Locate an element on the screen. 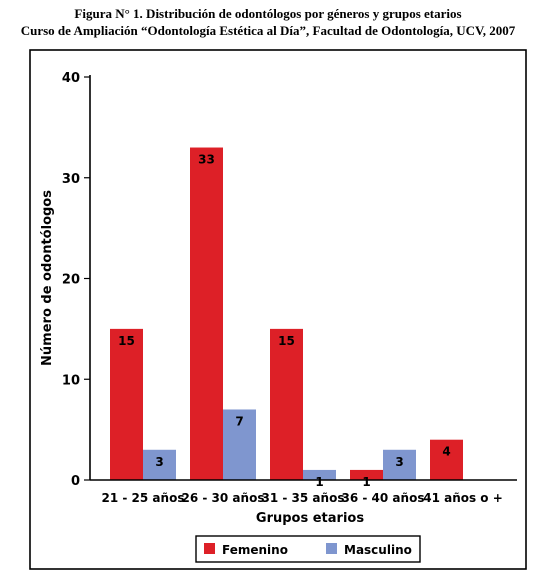 The image size is (536, 575). legend-box is located at coordinates (308, 549).